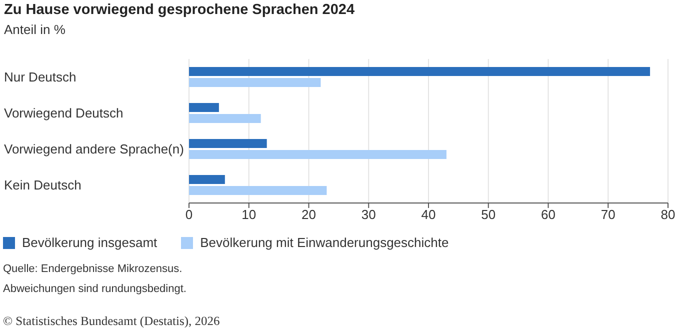 This screenshot has width=678, height=333. What do you see at coordinates (94, 149) in the screenshot?
I see `y-tick-label: Vorwiegend andere Sprache(n)` at bounding box center [94, 149].